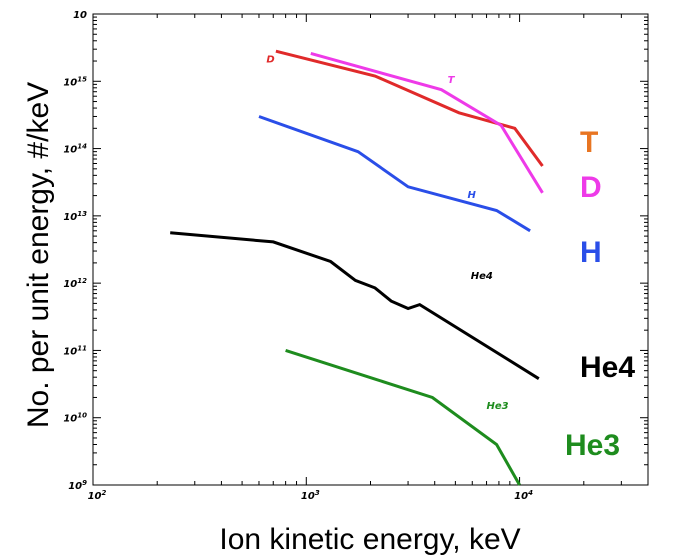 Image resolution: width=684 pixels, height=560 pixels. I want to click on x-axis-label: Ion kinetic energy, keV, so click(369, 539).